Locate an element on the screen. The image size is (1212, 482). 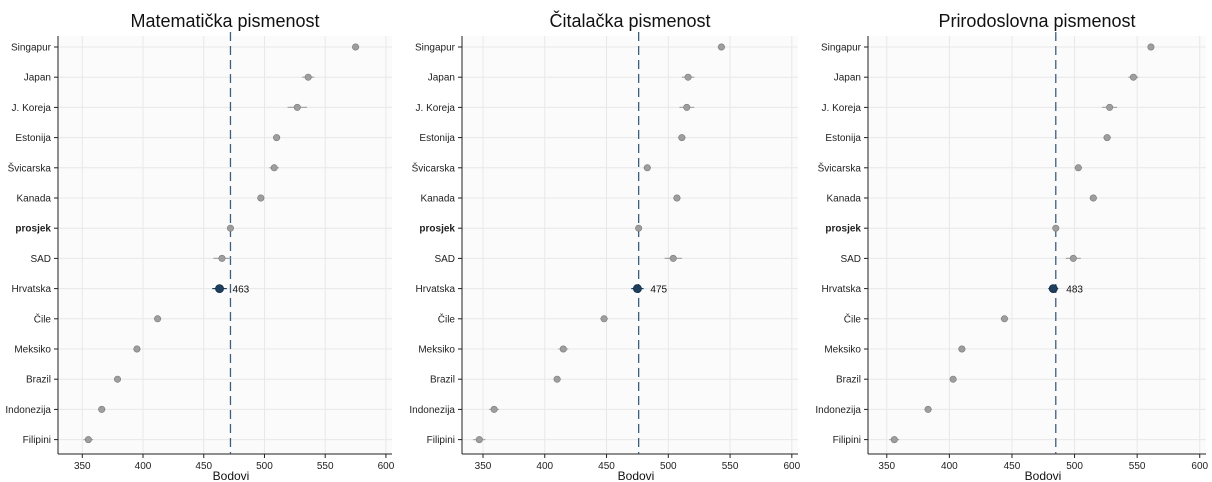
chart-title: Prirodoslovna pismenost is located at coordinates (1036, 21).